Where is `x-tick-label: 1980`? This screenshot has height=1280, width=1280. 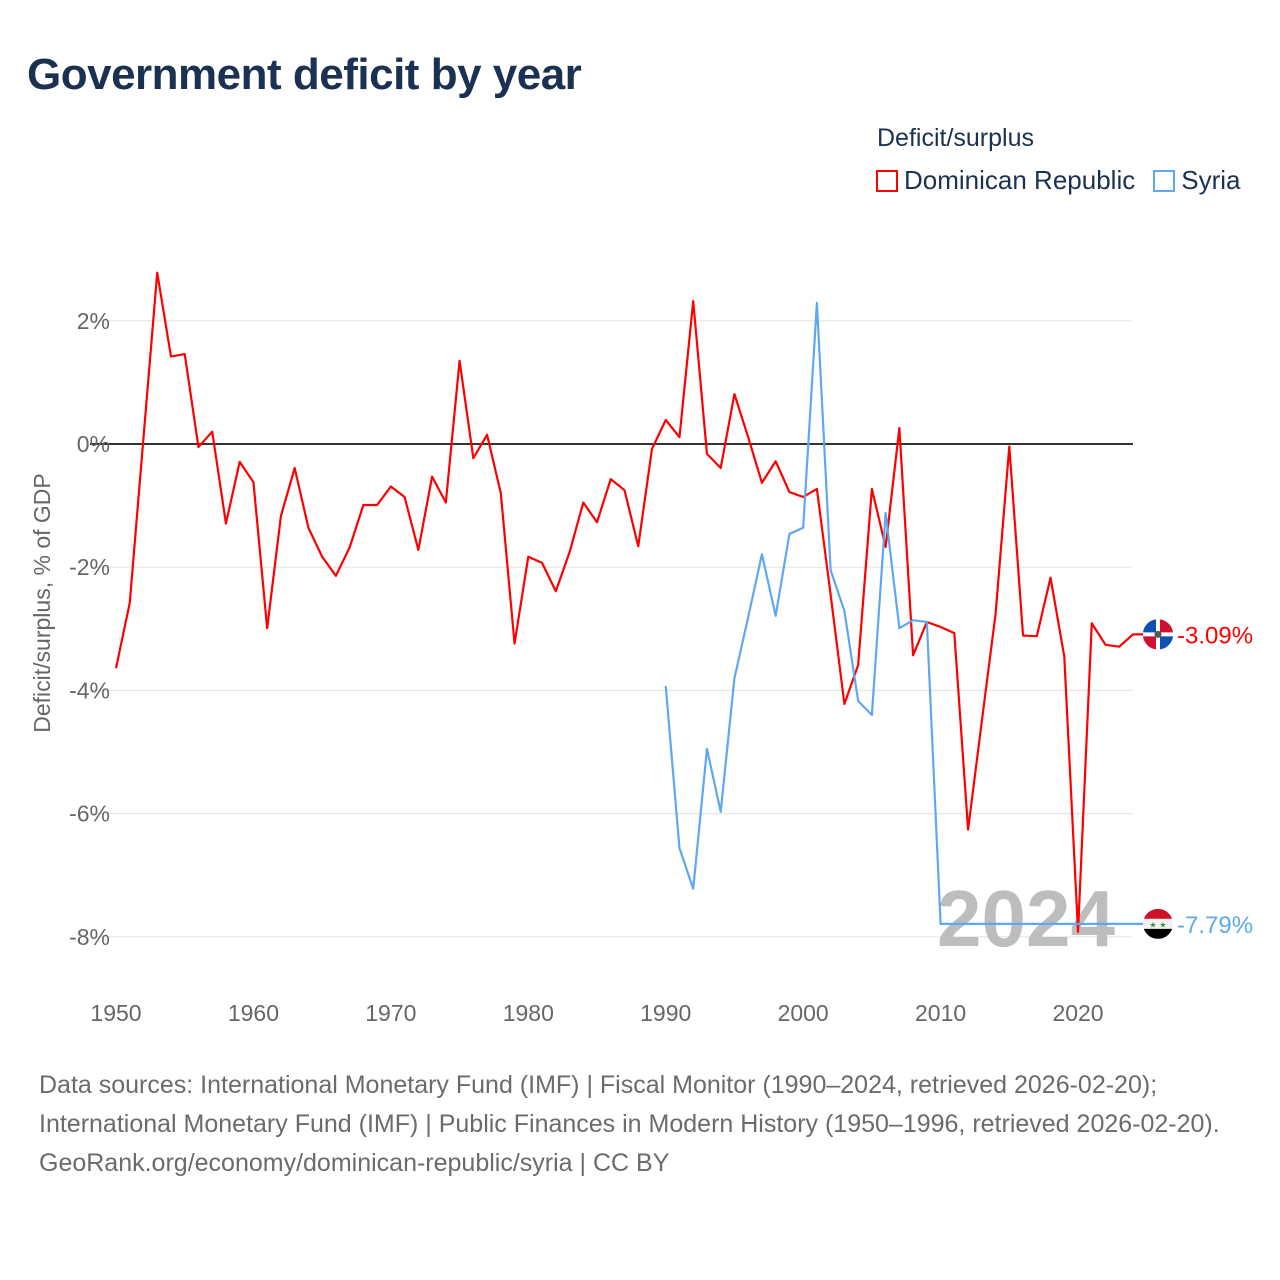 x-tick-label: 1980 is located at coordinates (528, 1013).